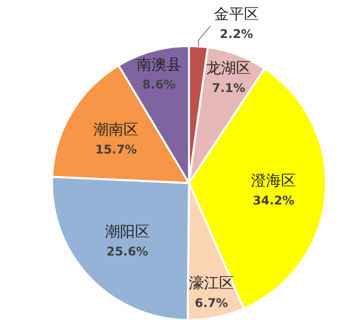  What do you see at coordinates (237, 34) in the screenshot?
I see `data-label: 2.2%` at bounding box center [237, 34].